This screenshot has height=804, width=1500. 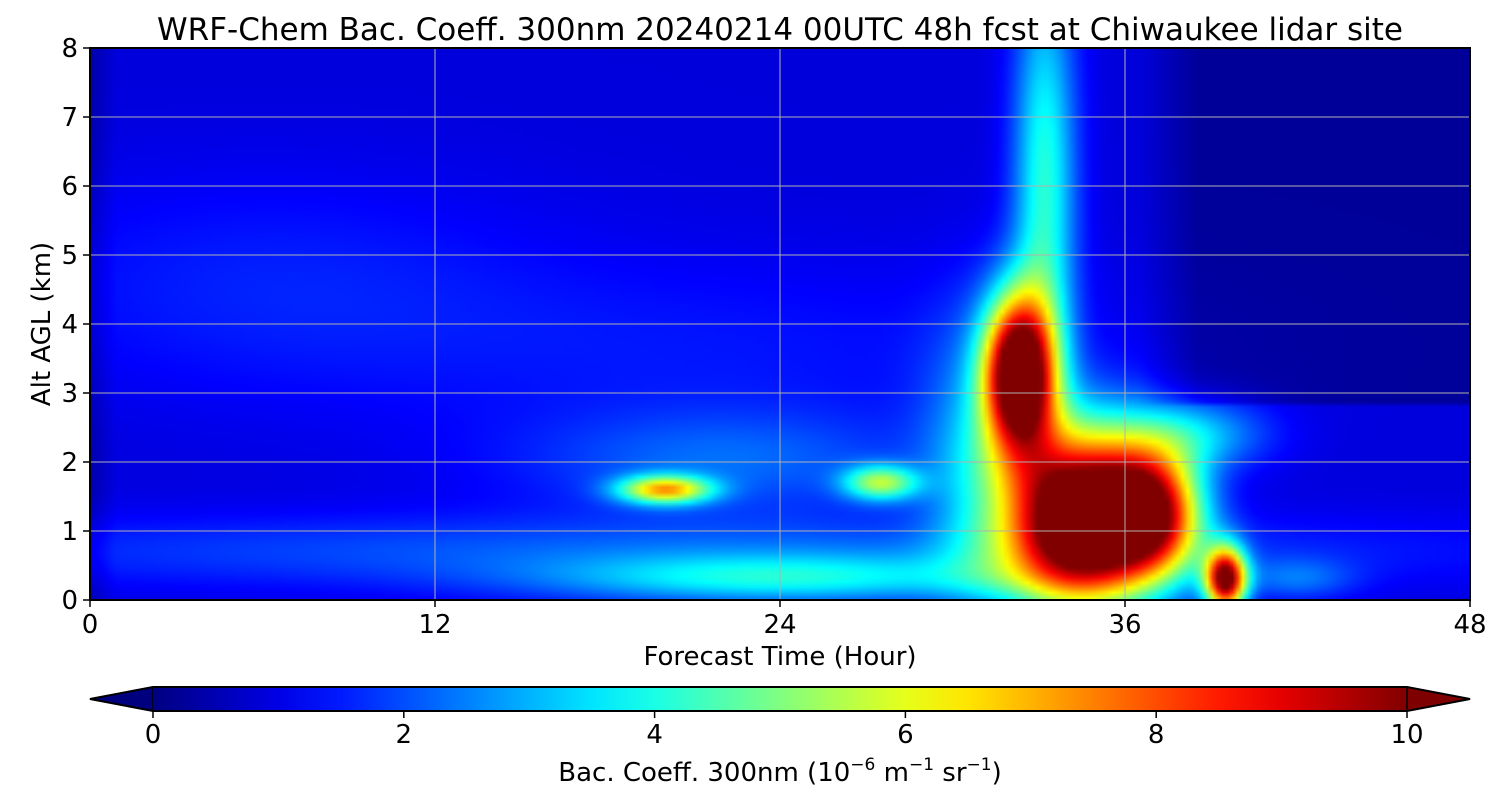 What do you see at coordinates (69, 187) in the screenshot?
I see `y-tick-label: 6` at bounding box center [69, 187].